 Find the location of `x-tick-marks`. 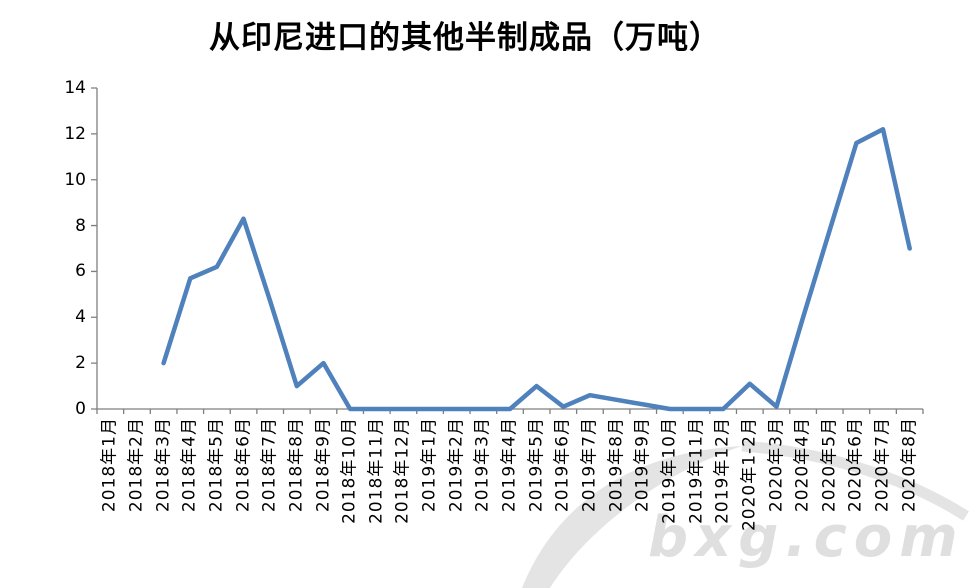

x-tick-marks is located at coordinates (510, 411).